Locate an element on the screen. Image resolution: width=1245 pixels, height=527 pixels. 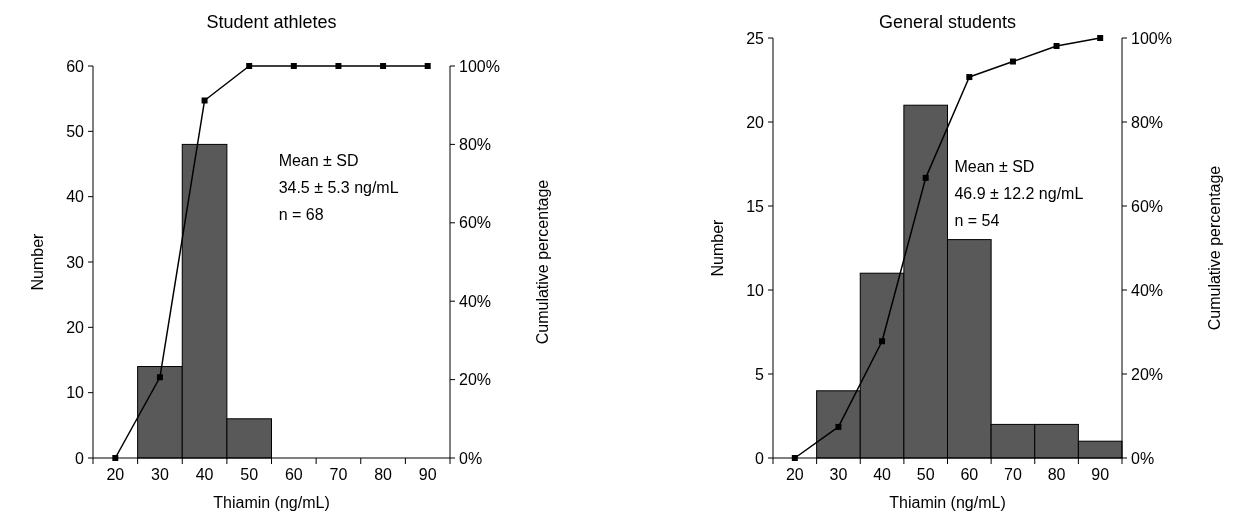
annotation: 34.5 ± 5.3 ng/mL is located at coordinates (338, 187).